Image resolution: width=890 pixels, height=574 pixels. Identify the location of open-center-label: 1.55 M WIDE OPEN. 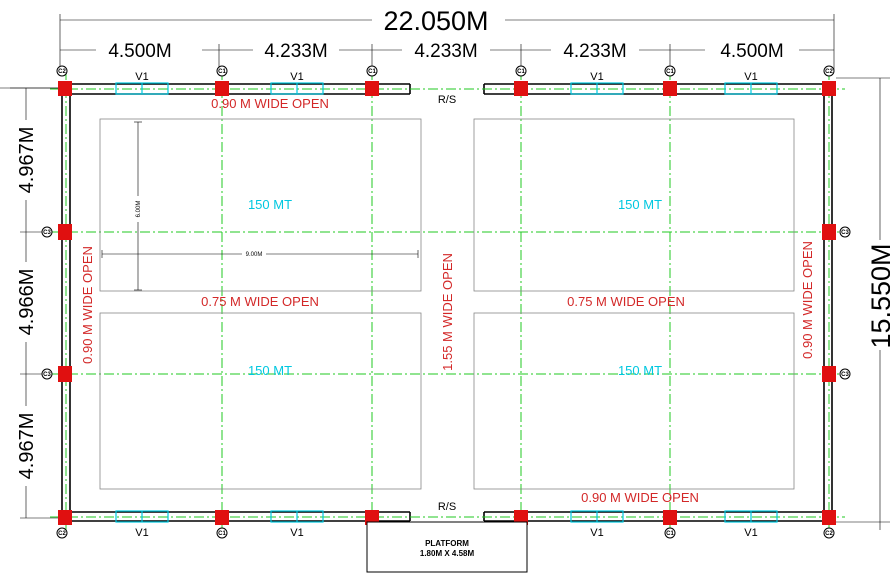
(447, 312).